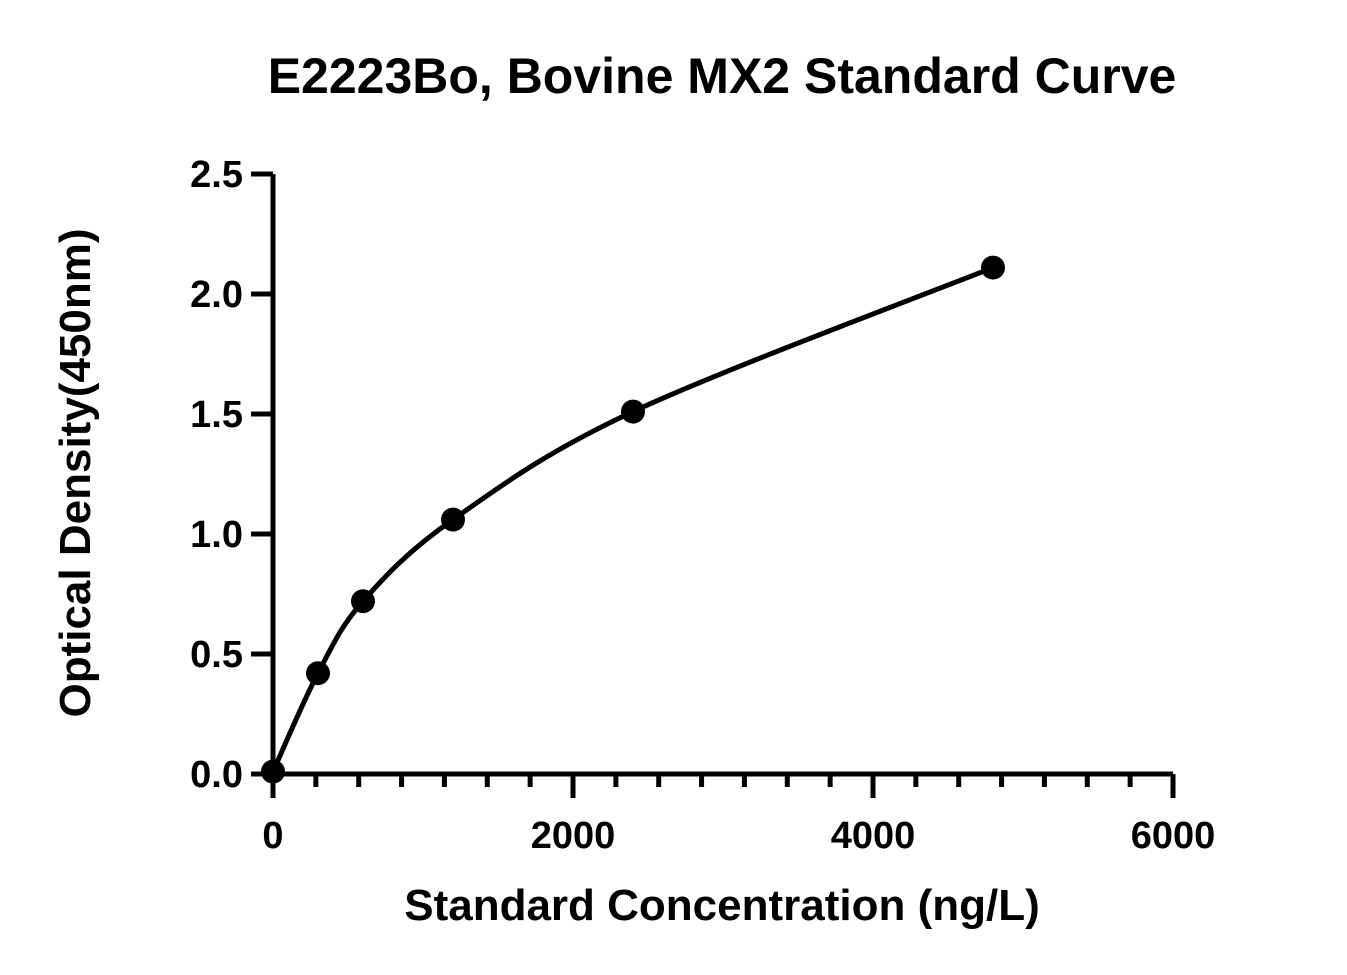 The height and width of the screenshot is (975, 1347). What do you see at coordinates (75, 472) in the screenshot?
I see `y-axis-label: Optical Density(450nm)` at bounding box center [75, 472].